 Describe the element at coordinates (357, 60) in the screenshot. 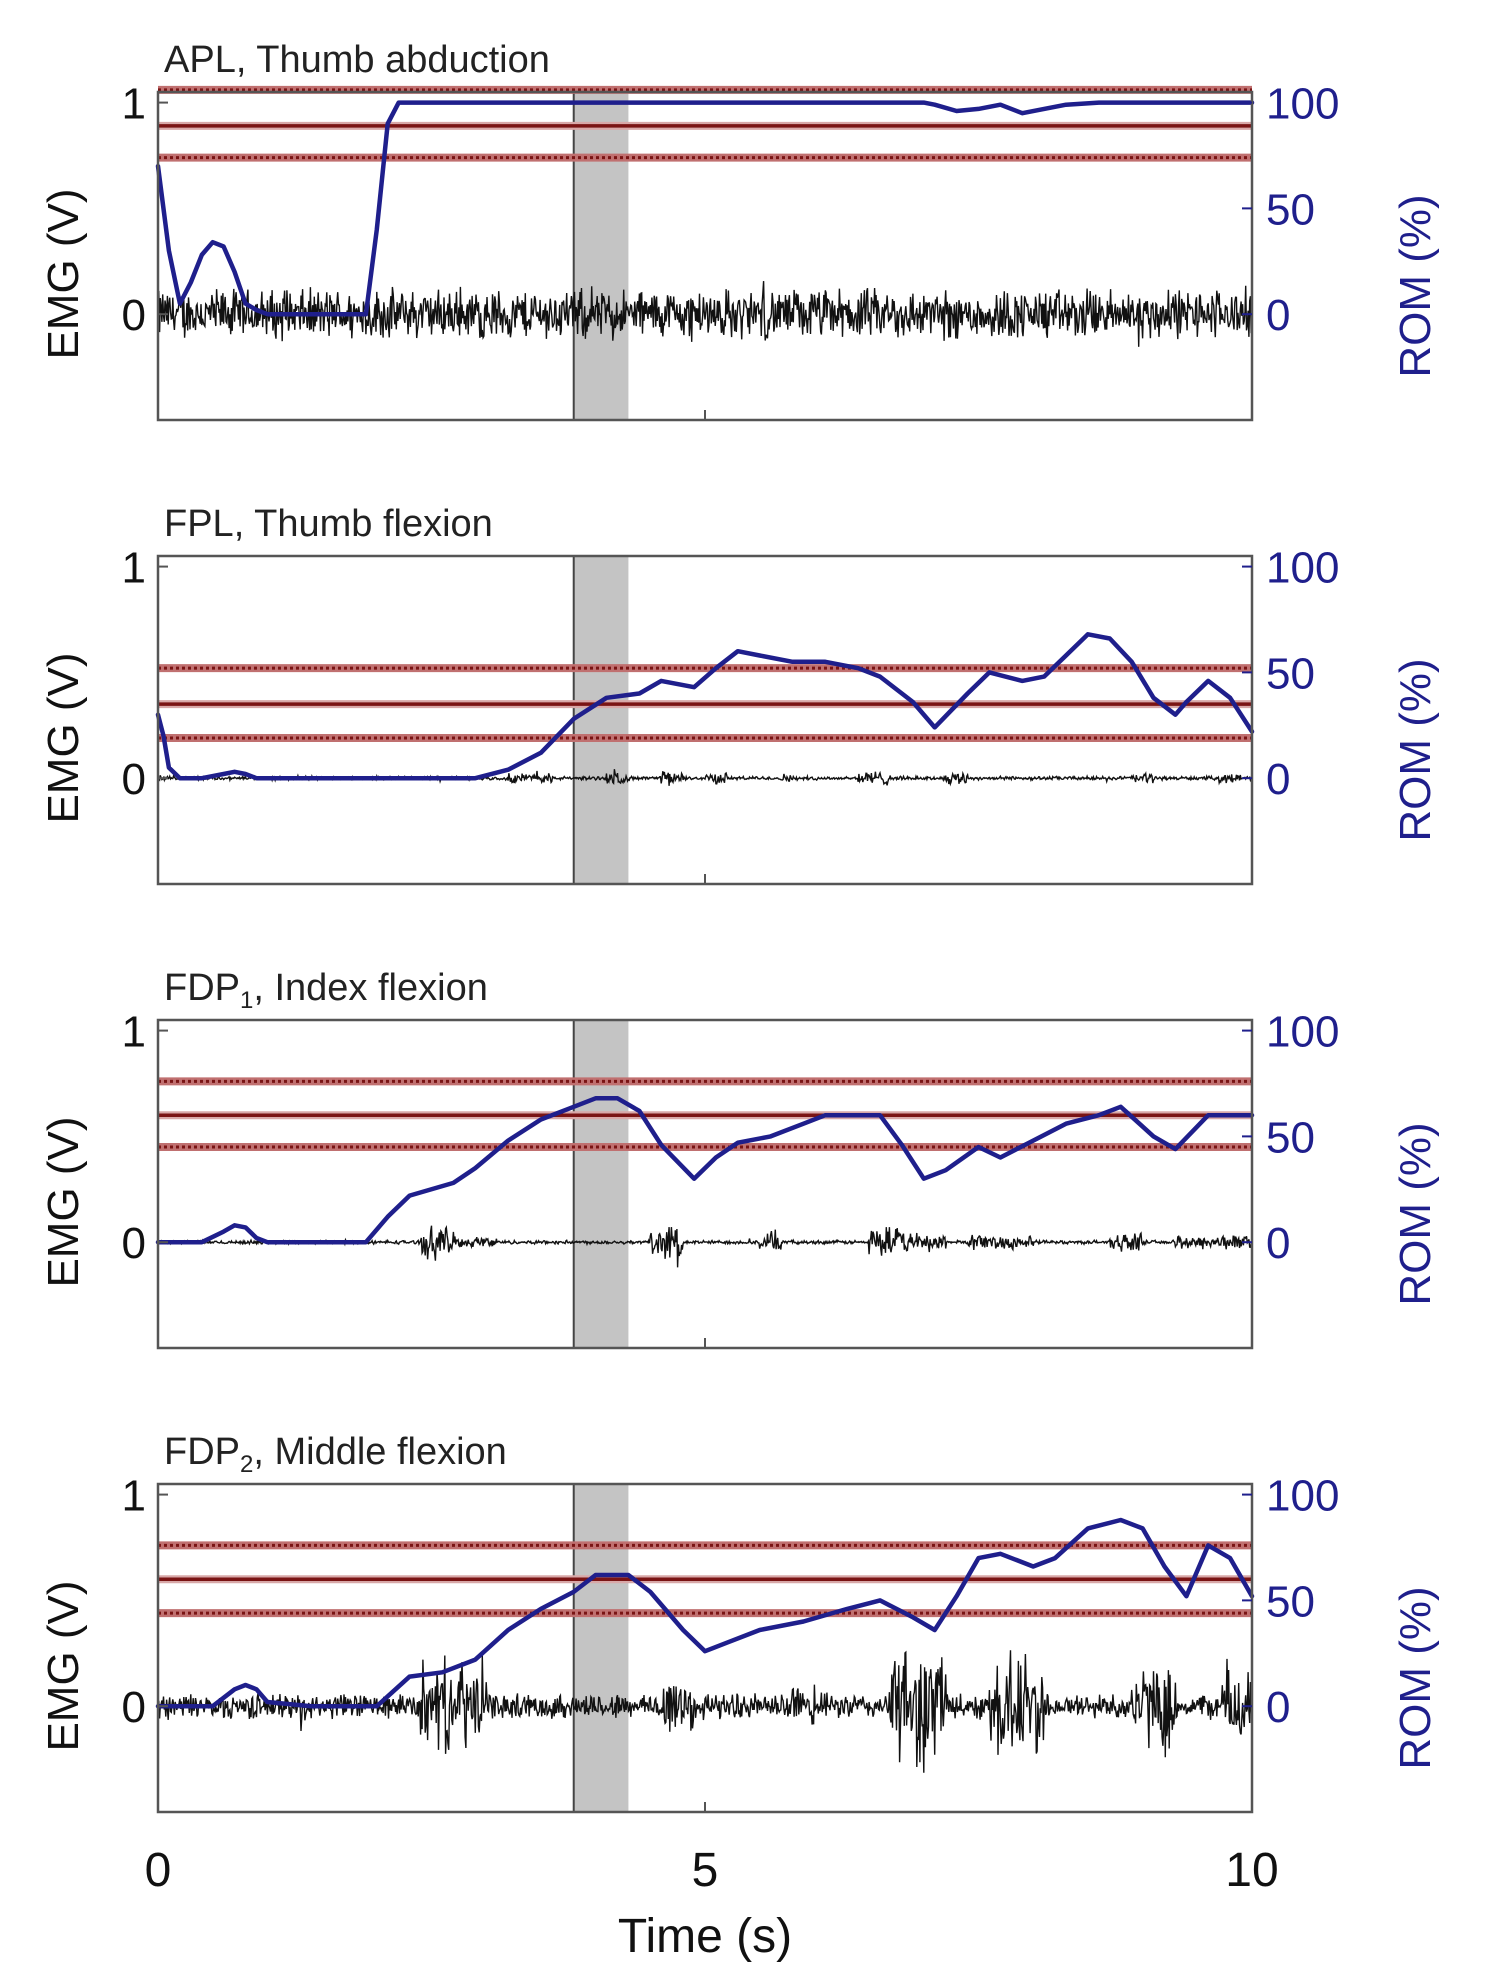

I see `panel-title: APL, Thumb abduction` at that location.